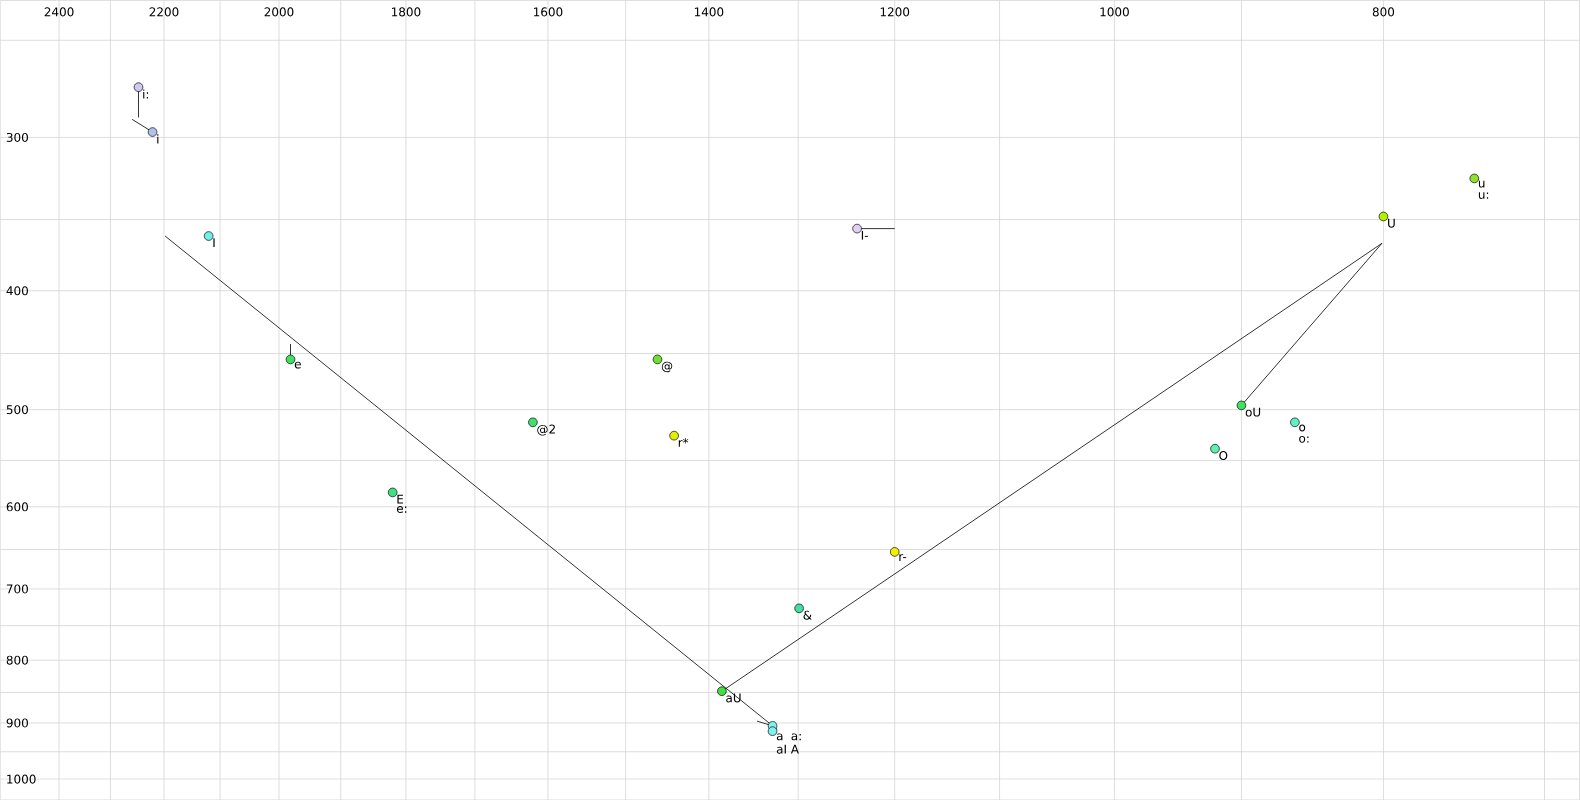 The image size is (1580, 800). I want to click on y-tick-label: 700, so click(17, 589).